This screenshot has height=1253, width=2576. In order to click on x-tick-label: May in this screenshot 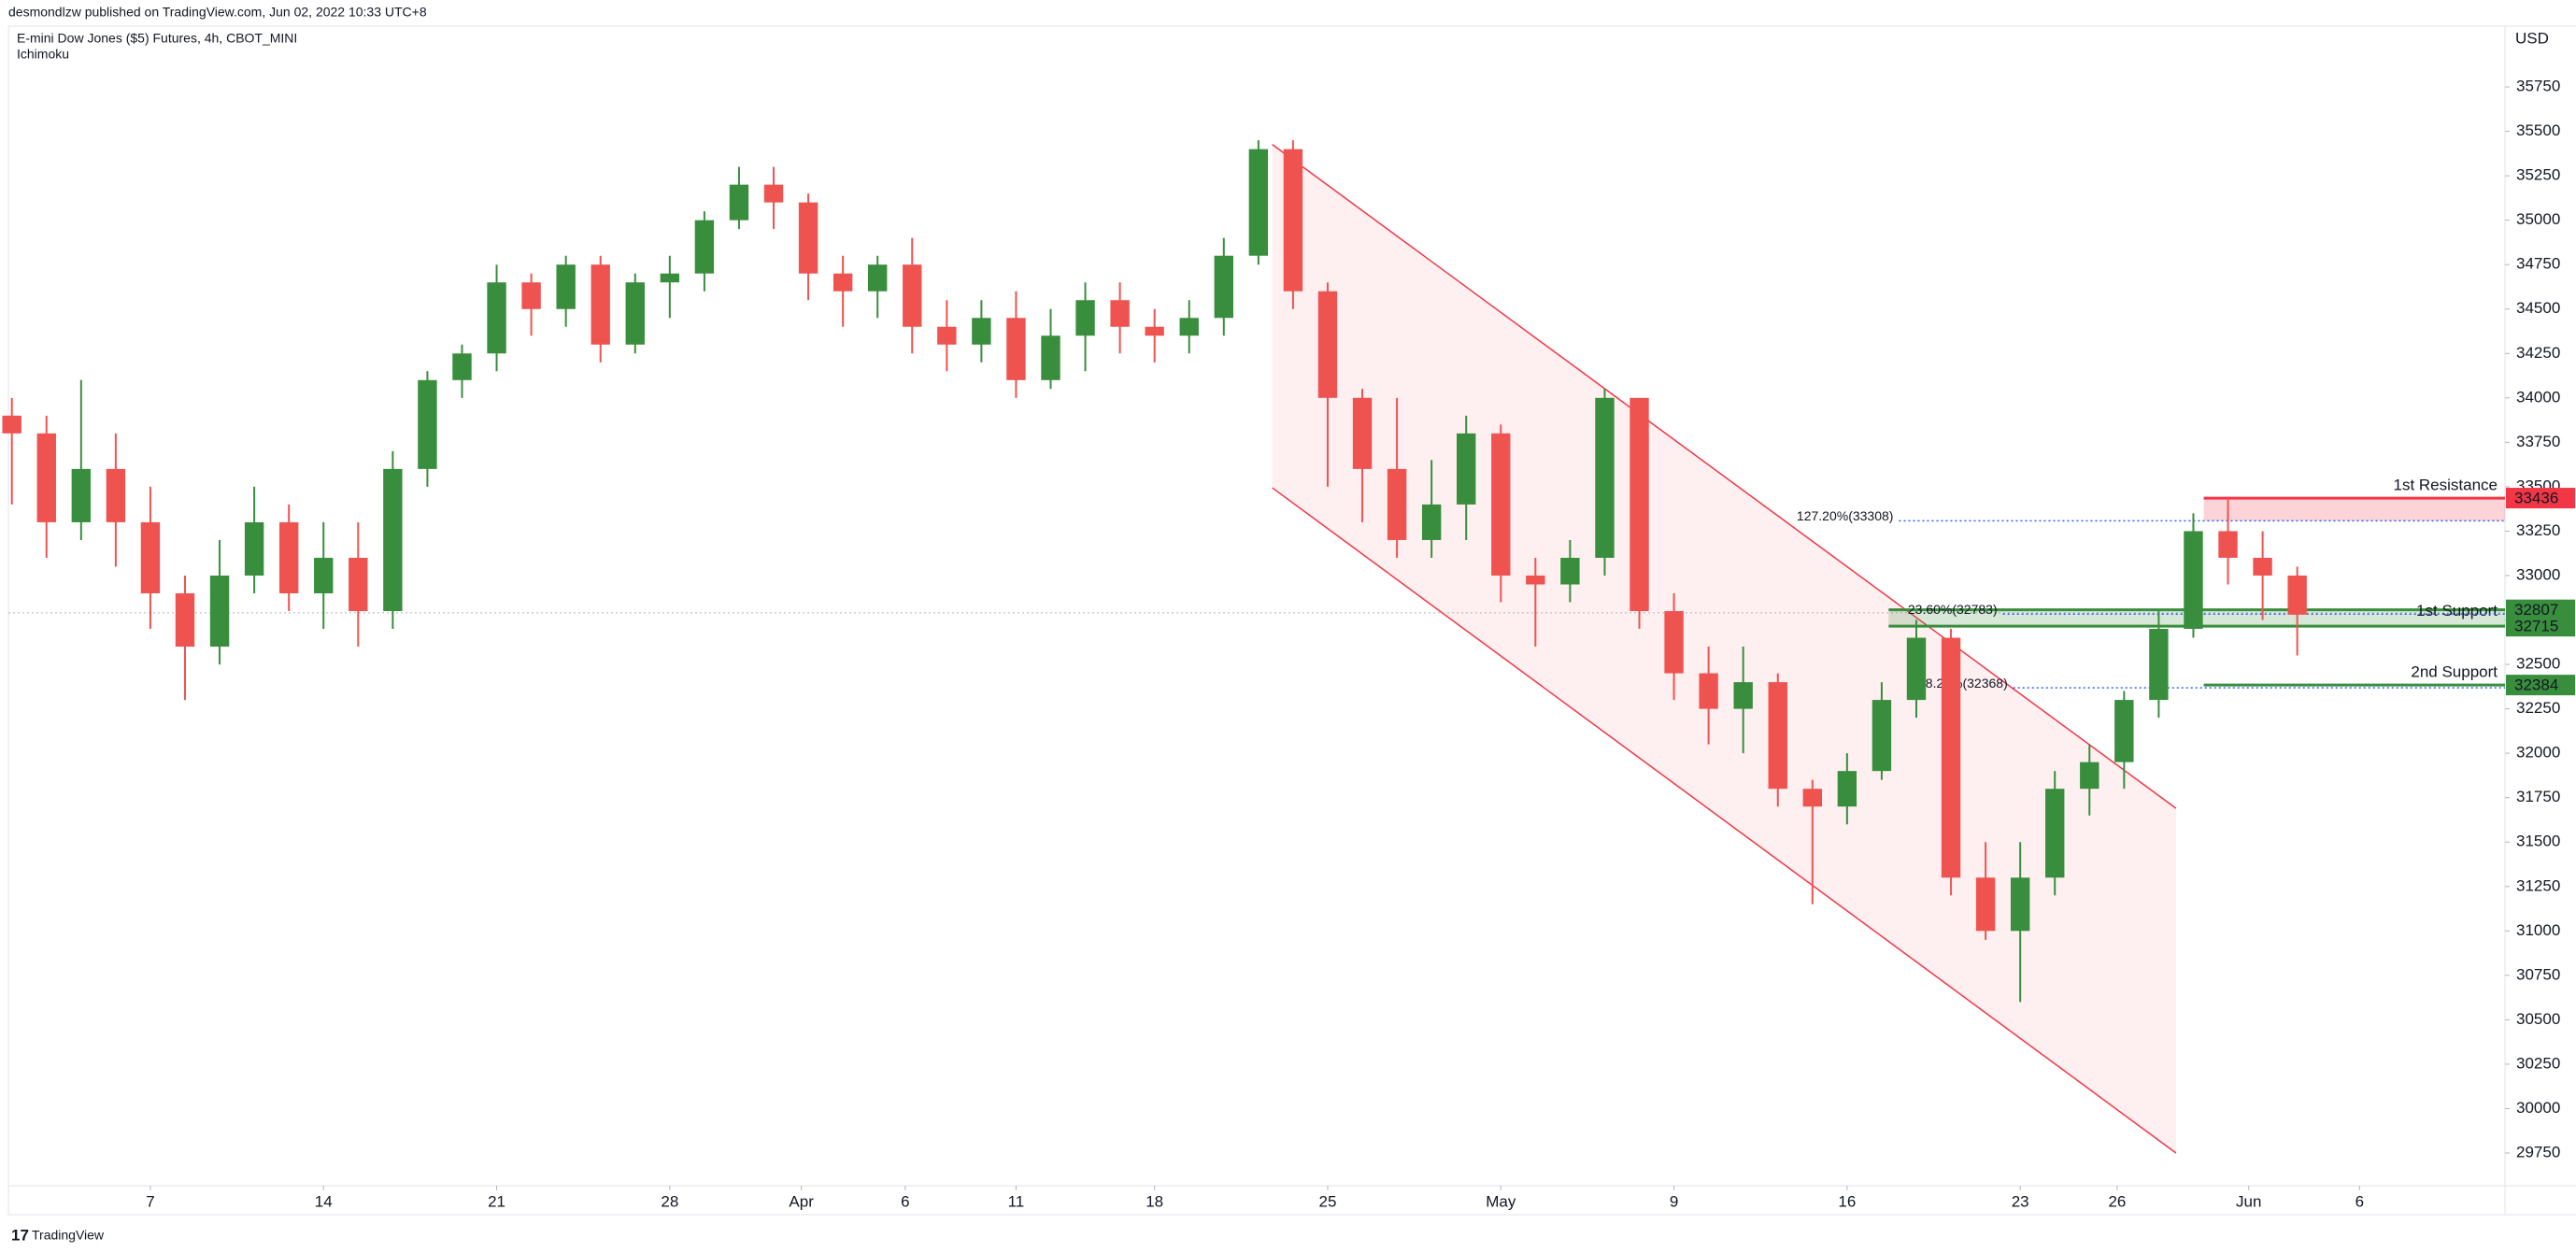, I will do `click(1501, 1201)`.